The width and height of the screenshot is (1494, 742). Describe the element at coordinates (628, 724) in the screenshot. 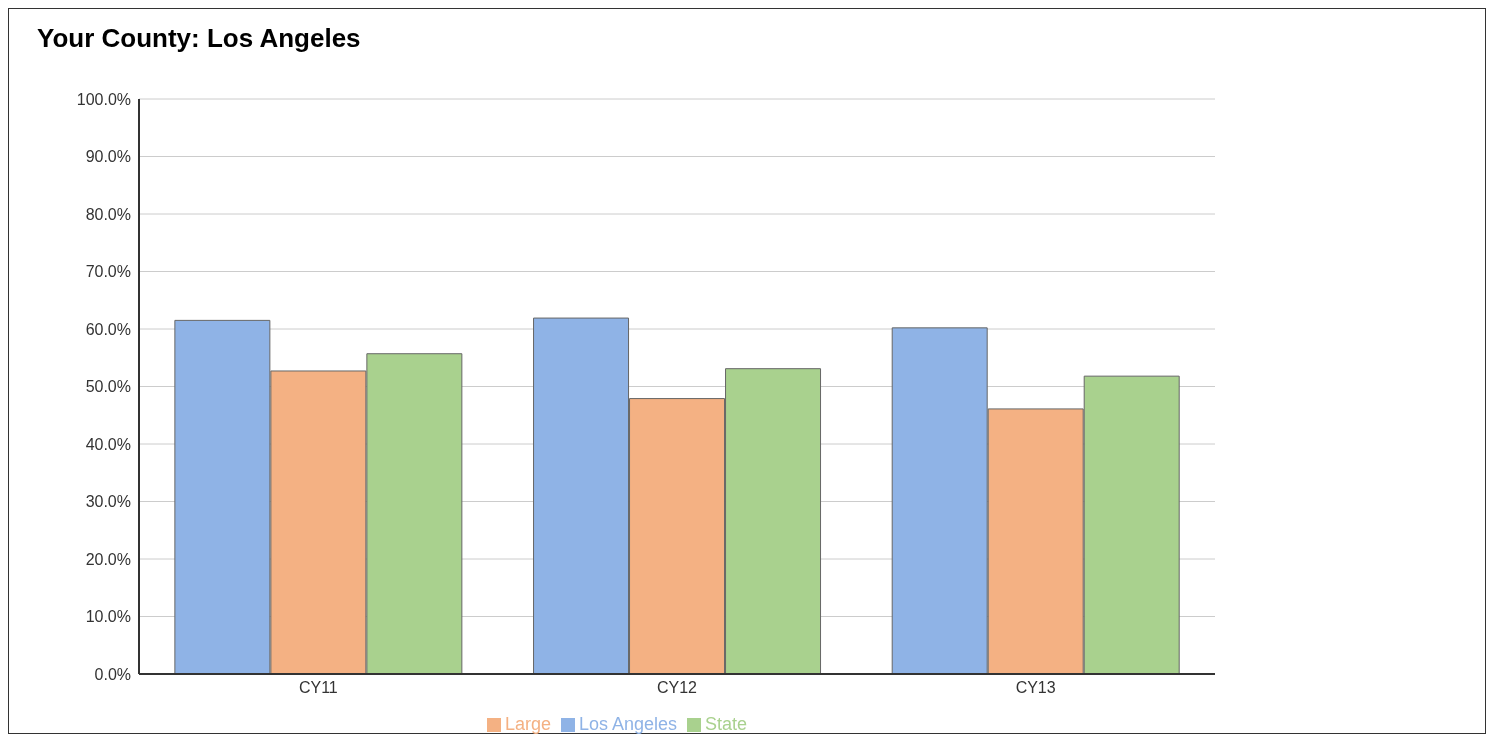

I see `legend-label: Los Angeles` at that location.